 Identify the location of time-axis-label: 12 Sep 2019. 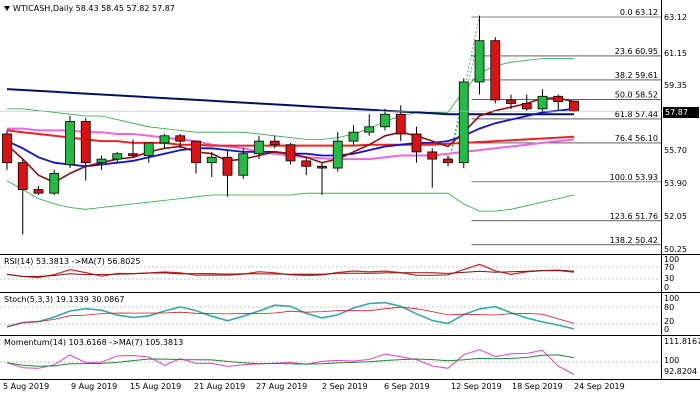
(476, 386).